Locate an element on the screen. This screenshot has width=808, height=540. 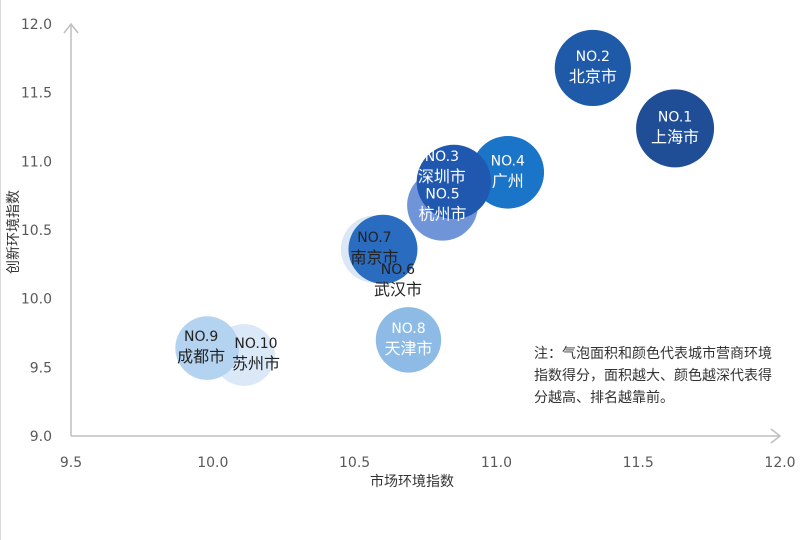
bubble-no9 is located at coordinates (207, 348).